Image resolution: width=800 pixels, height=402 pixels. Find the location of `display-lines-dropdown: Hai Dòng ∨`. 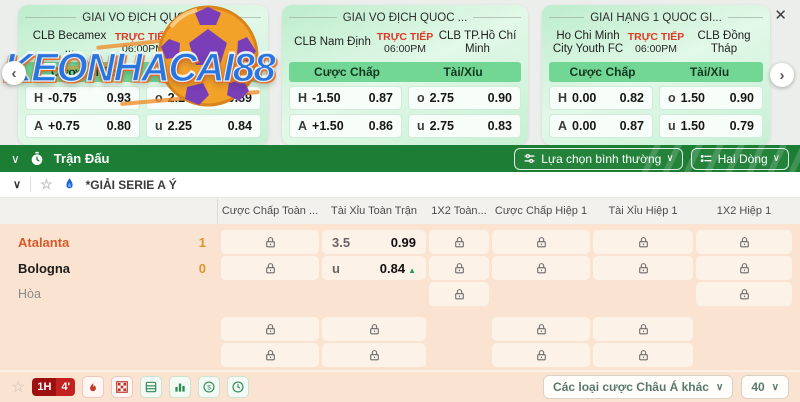

display-lines-dropdown: Hai Dòng ∨ is located at coordinates (739, 158).